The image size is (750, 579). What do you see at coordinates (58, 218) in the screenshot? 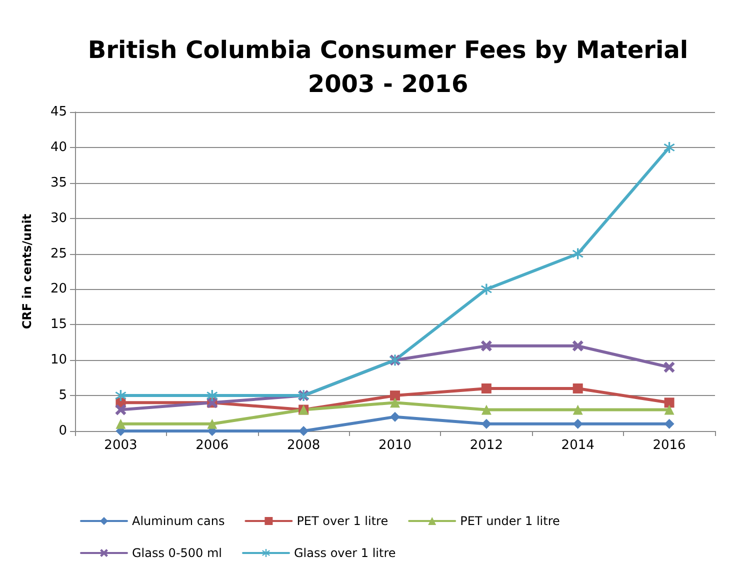
I see `y-tick-label: 30` at bounding box center [58, 218].